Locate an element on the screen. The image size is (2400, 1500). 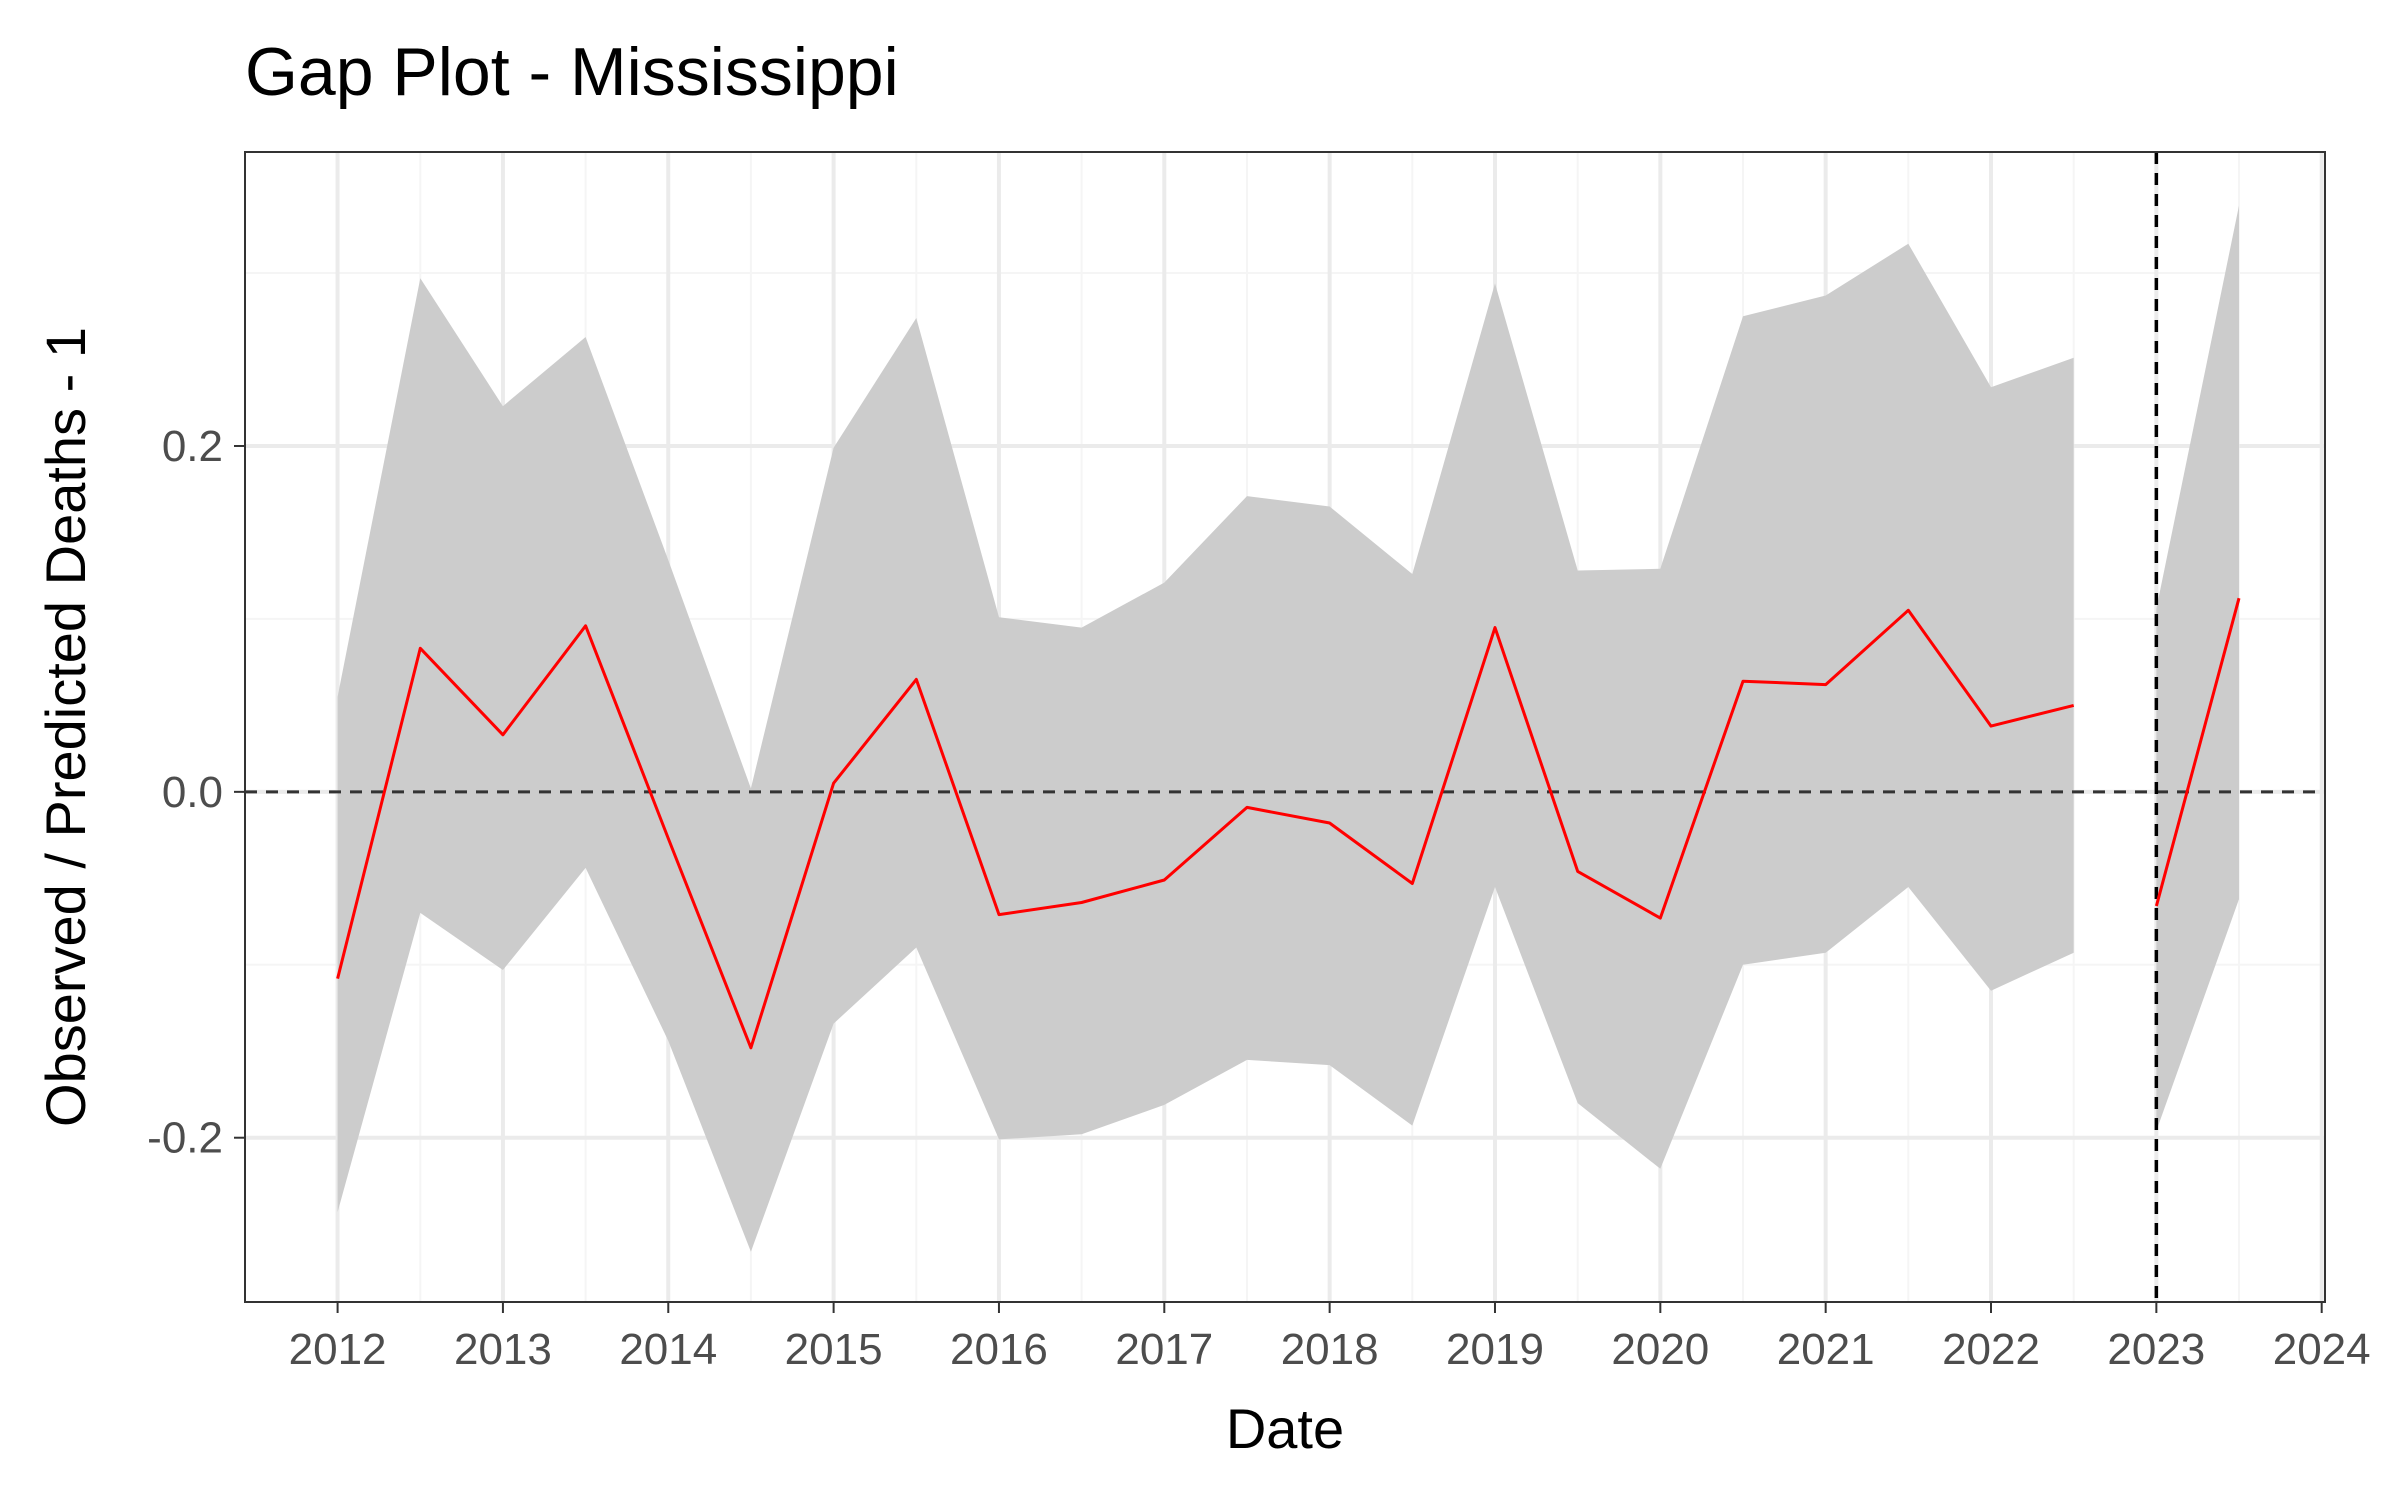
x-tick-label: 2016 is located at coordinates (999, 1349).